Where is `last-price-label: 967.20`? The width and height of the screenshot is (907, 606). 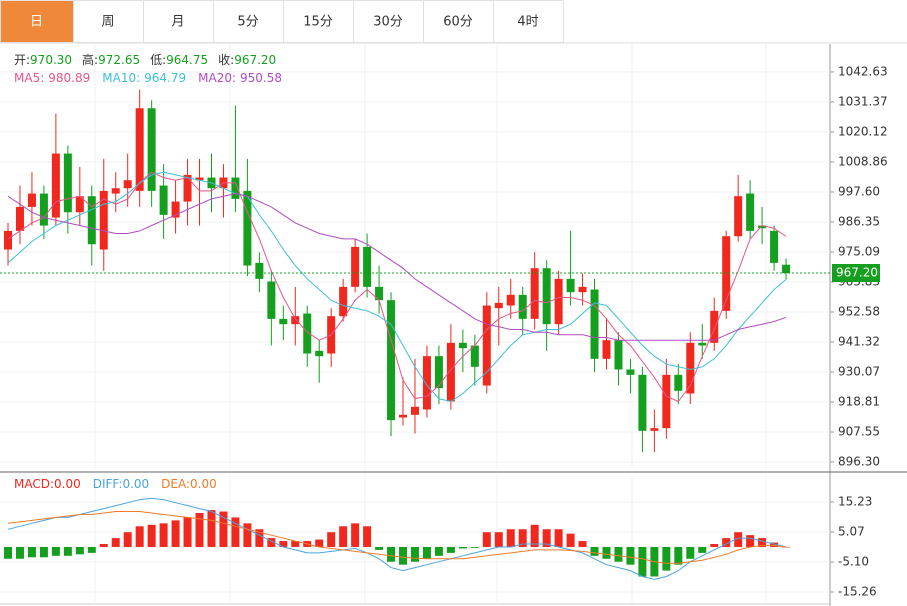 last-price-label: 967.20 is located at coordinates (857, 272).